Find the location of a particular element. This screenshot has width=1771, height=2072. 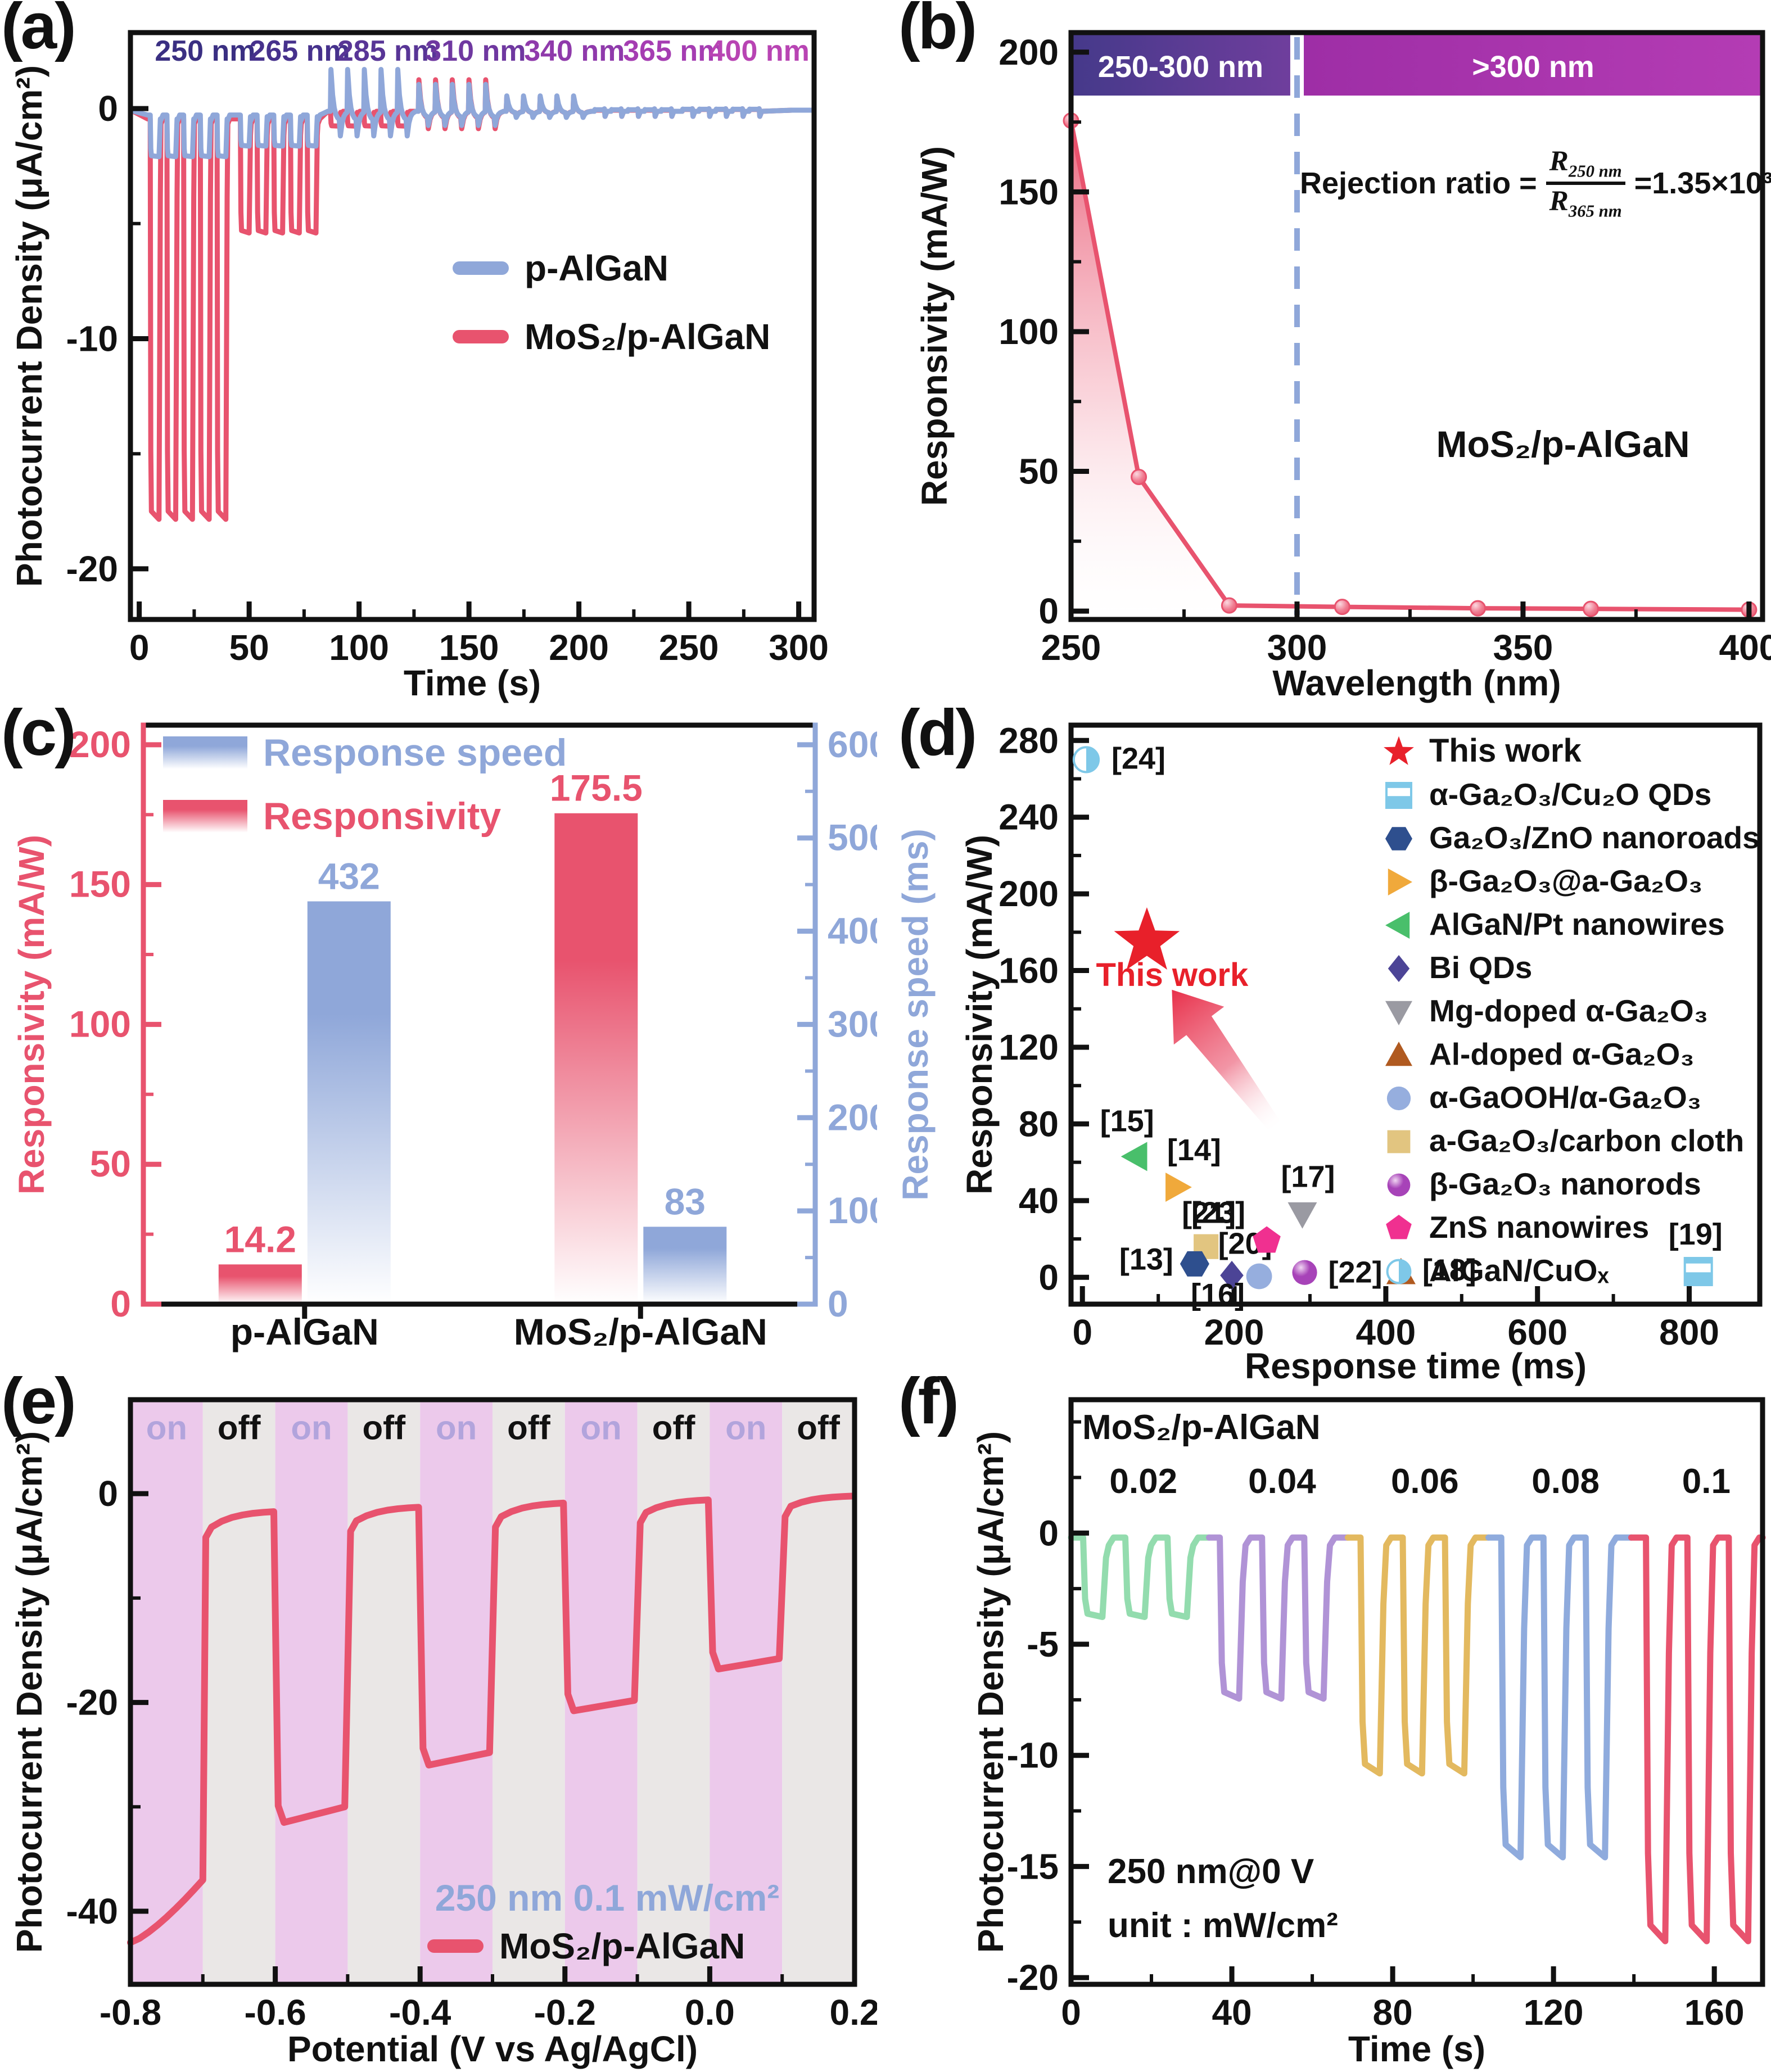

ref-label: [17] is located at coordinates (1308, 1177).